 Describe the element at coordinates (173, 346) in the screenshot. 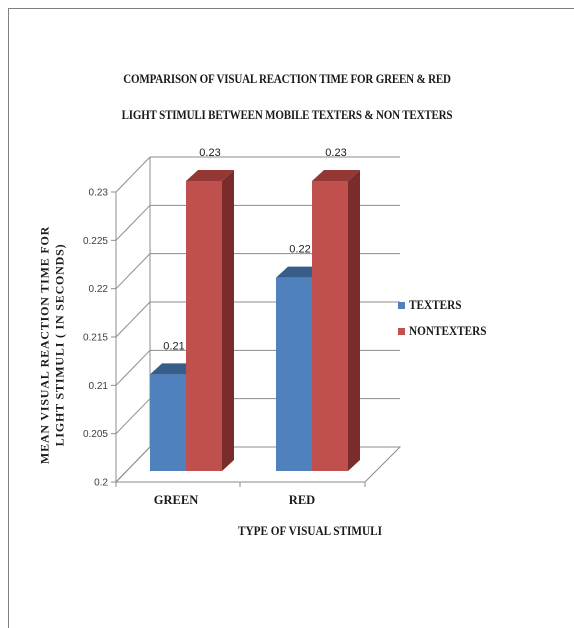

I see `data-label-texters-green: 0.21` at that location.